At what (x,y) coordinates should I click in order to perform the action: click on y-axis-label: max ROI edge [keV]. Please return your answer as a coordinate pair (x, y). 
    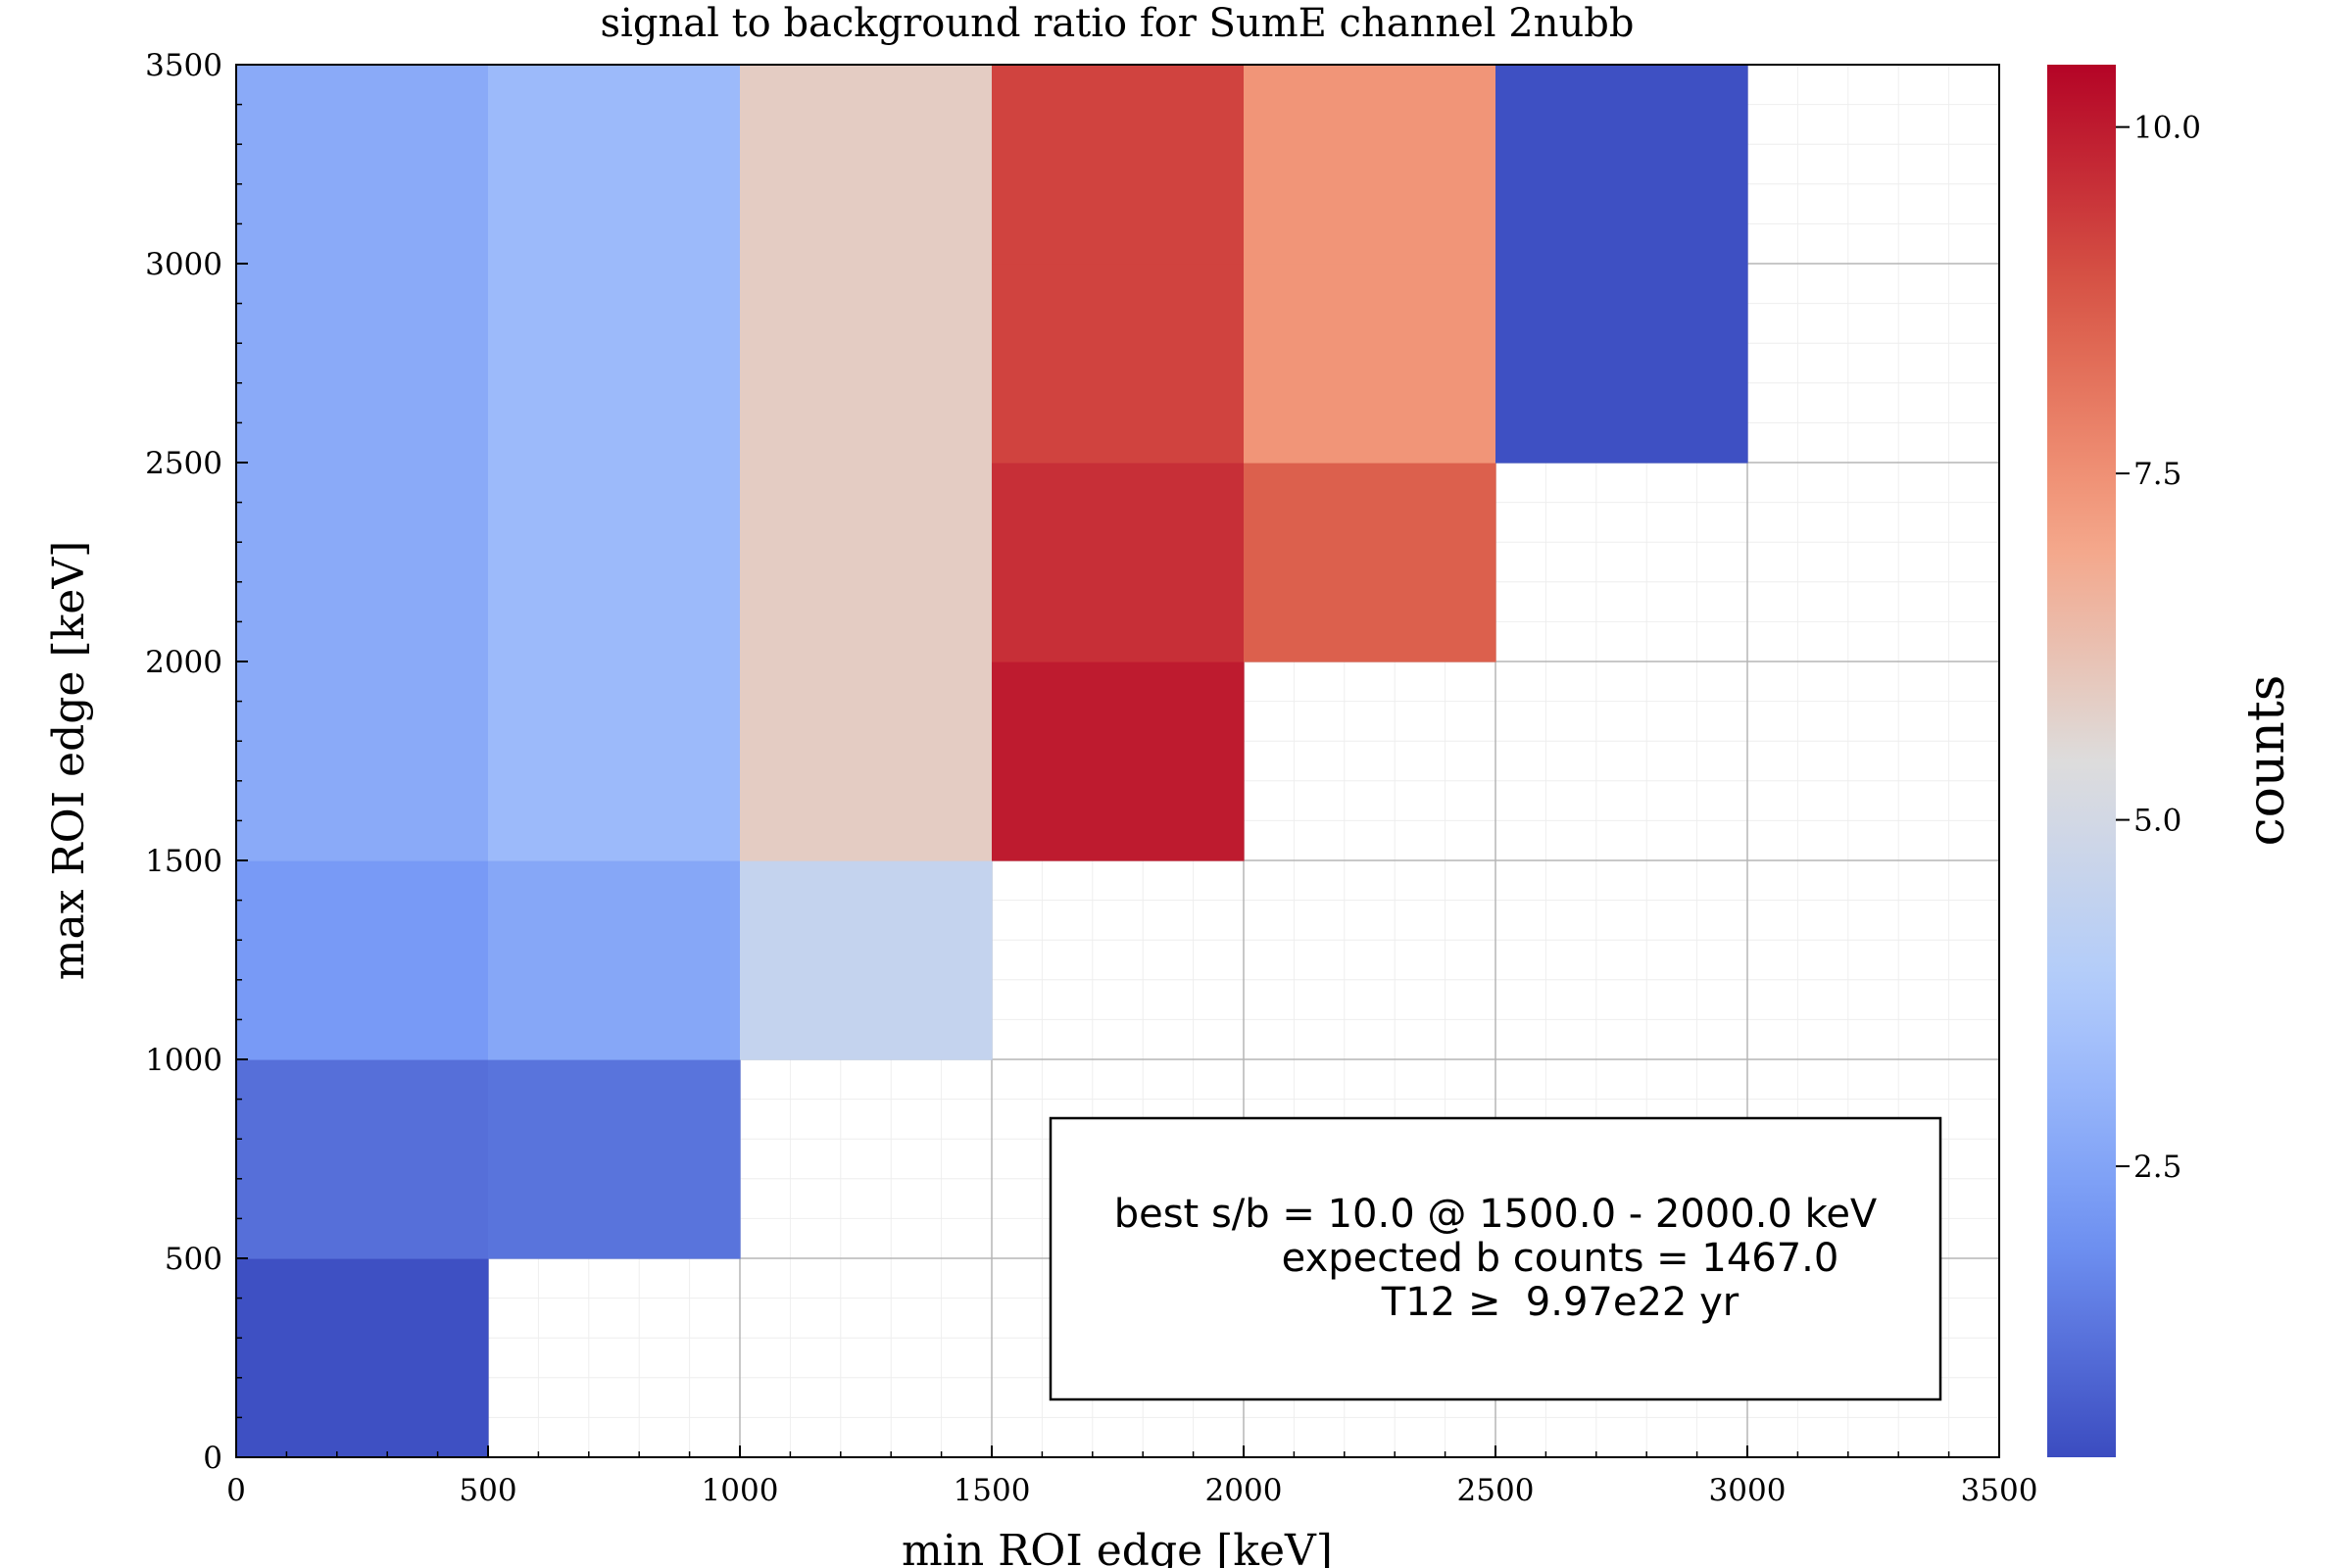
    Looking at the image, I should click on (69, 761).